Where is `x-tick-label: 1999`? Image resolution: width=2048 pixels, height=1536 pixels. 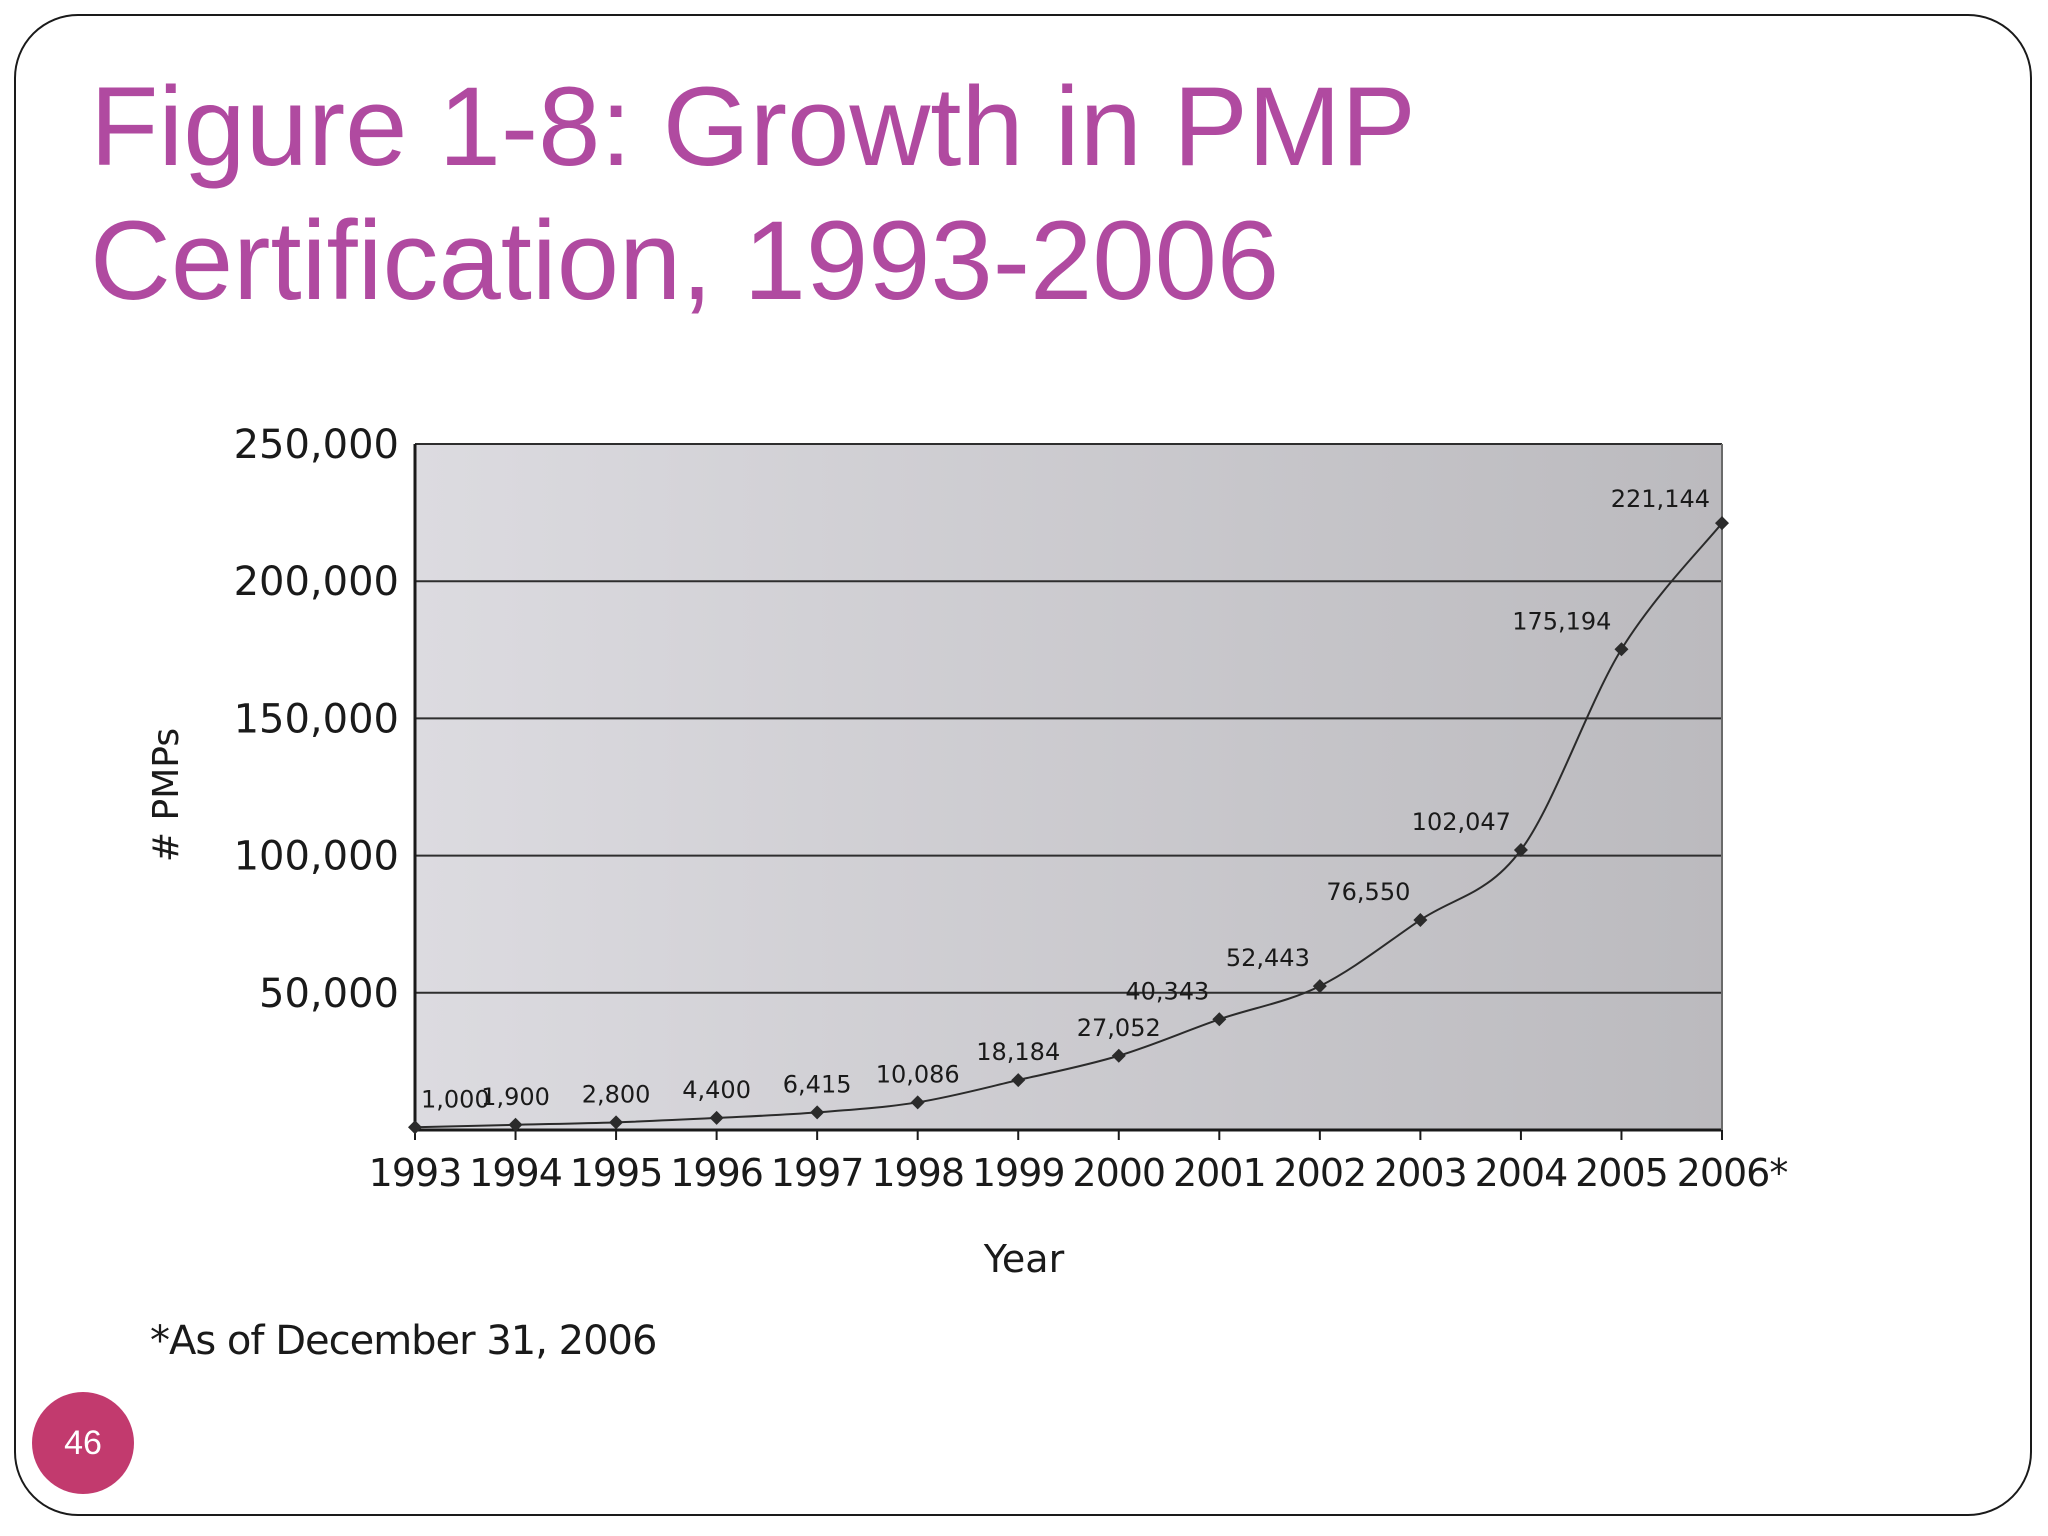 x-tick-label: 1999 is located at coordinates (1018, 1173).